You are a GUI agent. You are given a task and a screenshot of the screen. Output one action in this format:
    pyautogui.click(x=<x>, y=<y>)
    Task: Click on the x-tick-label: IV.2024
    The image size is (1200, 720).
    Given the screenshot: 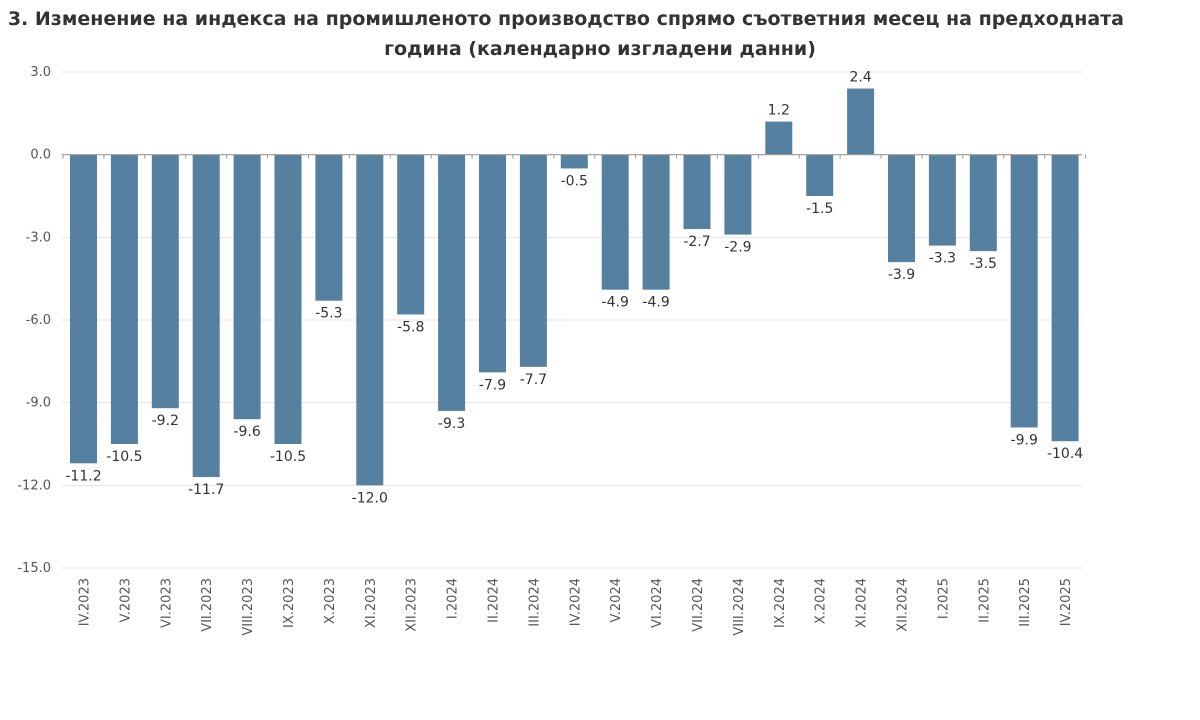 What is the action you would take?
    pyautogui.click(x=575, y=602)
    